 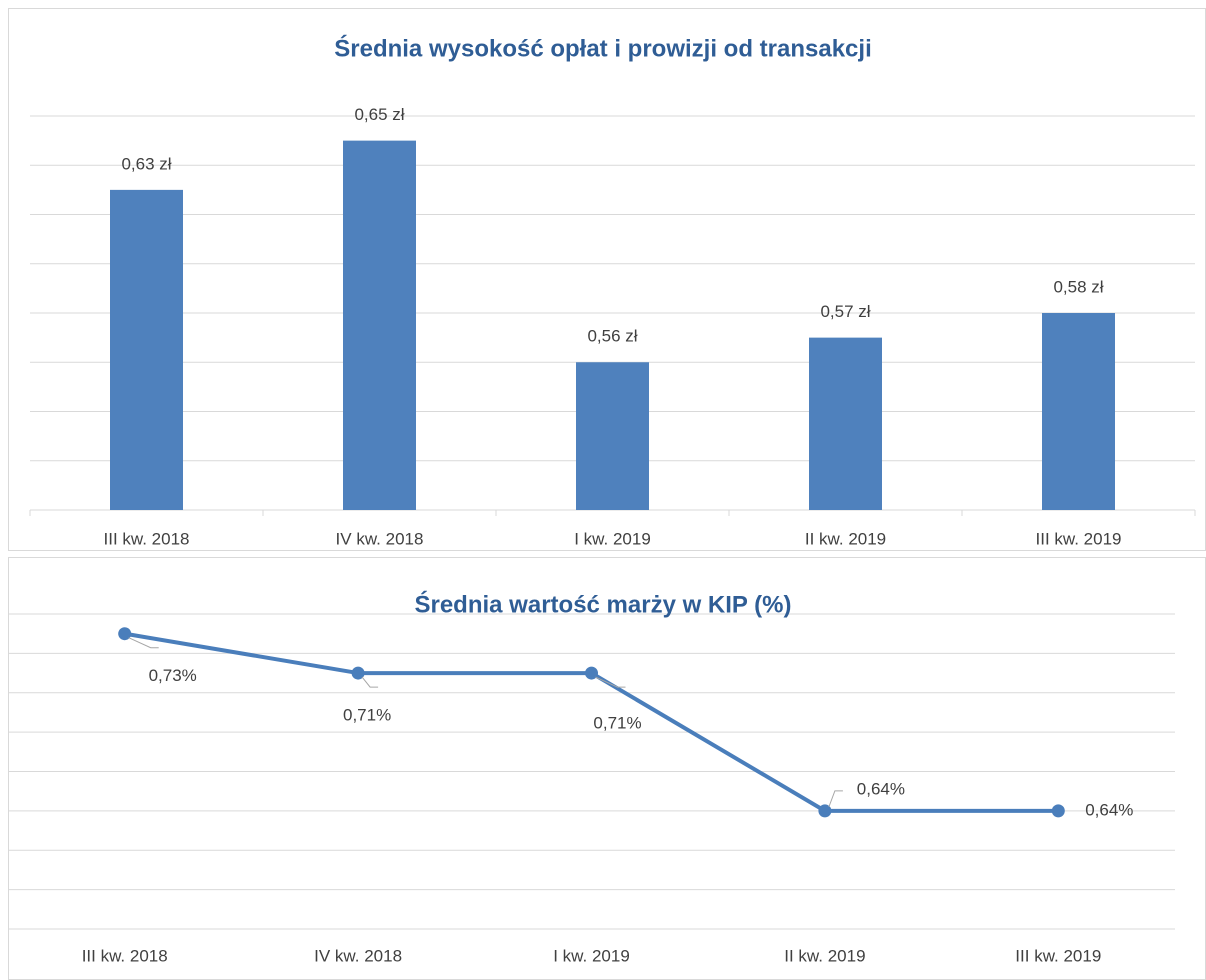 I want to click on chart-title: Średnia wartość marży w KIP (%), so click(x=602, y=604).